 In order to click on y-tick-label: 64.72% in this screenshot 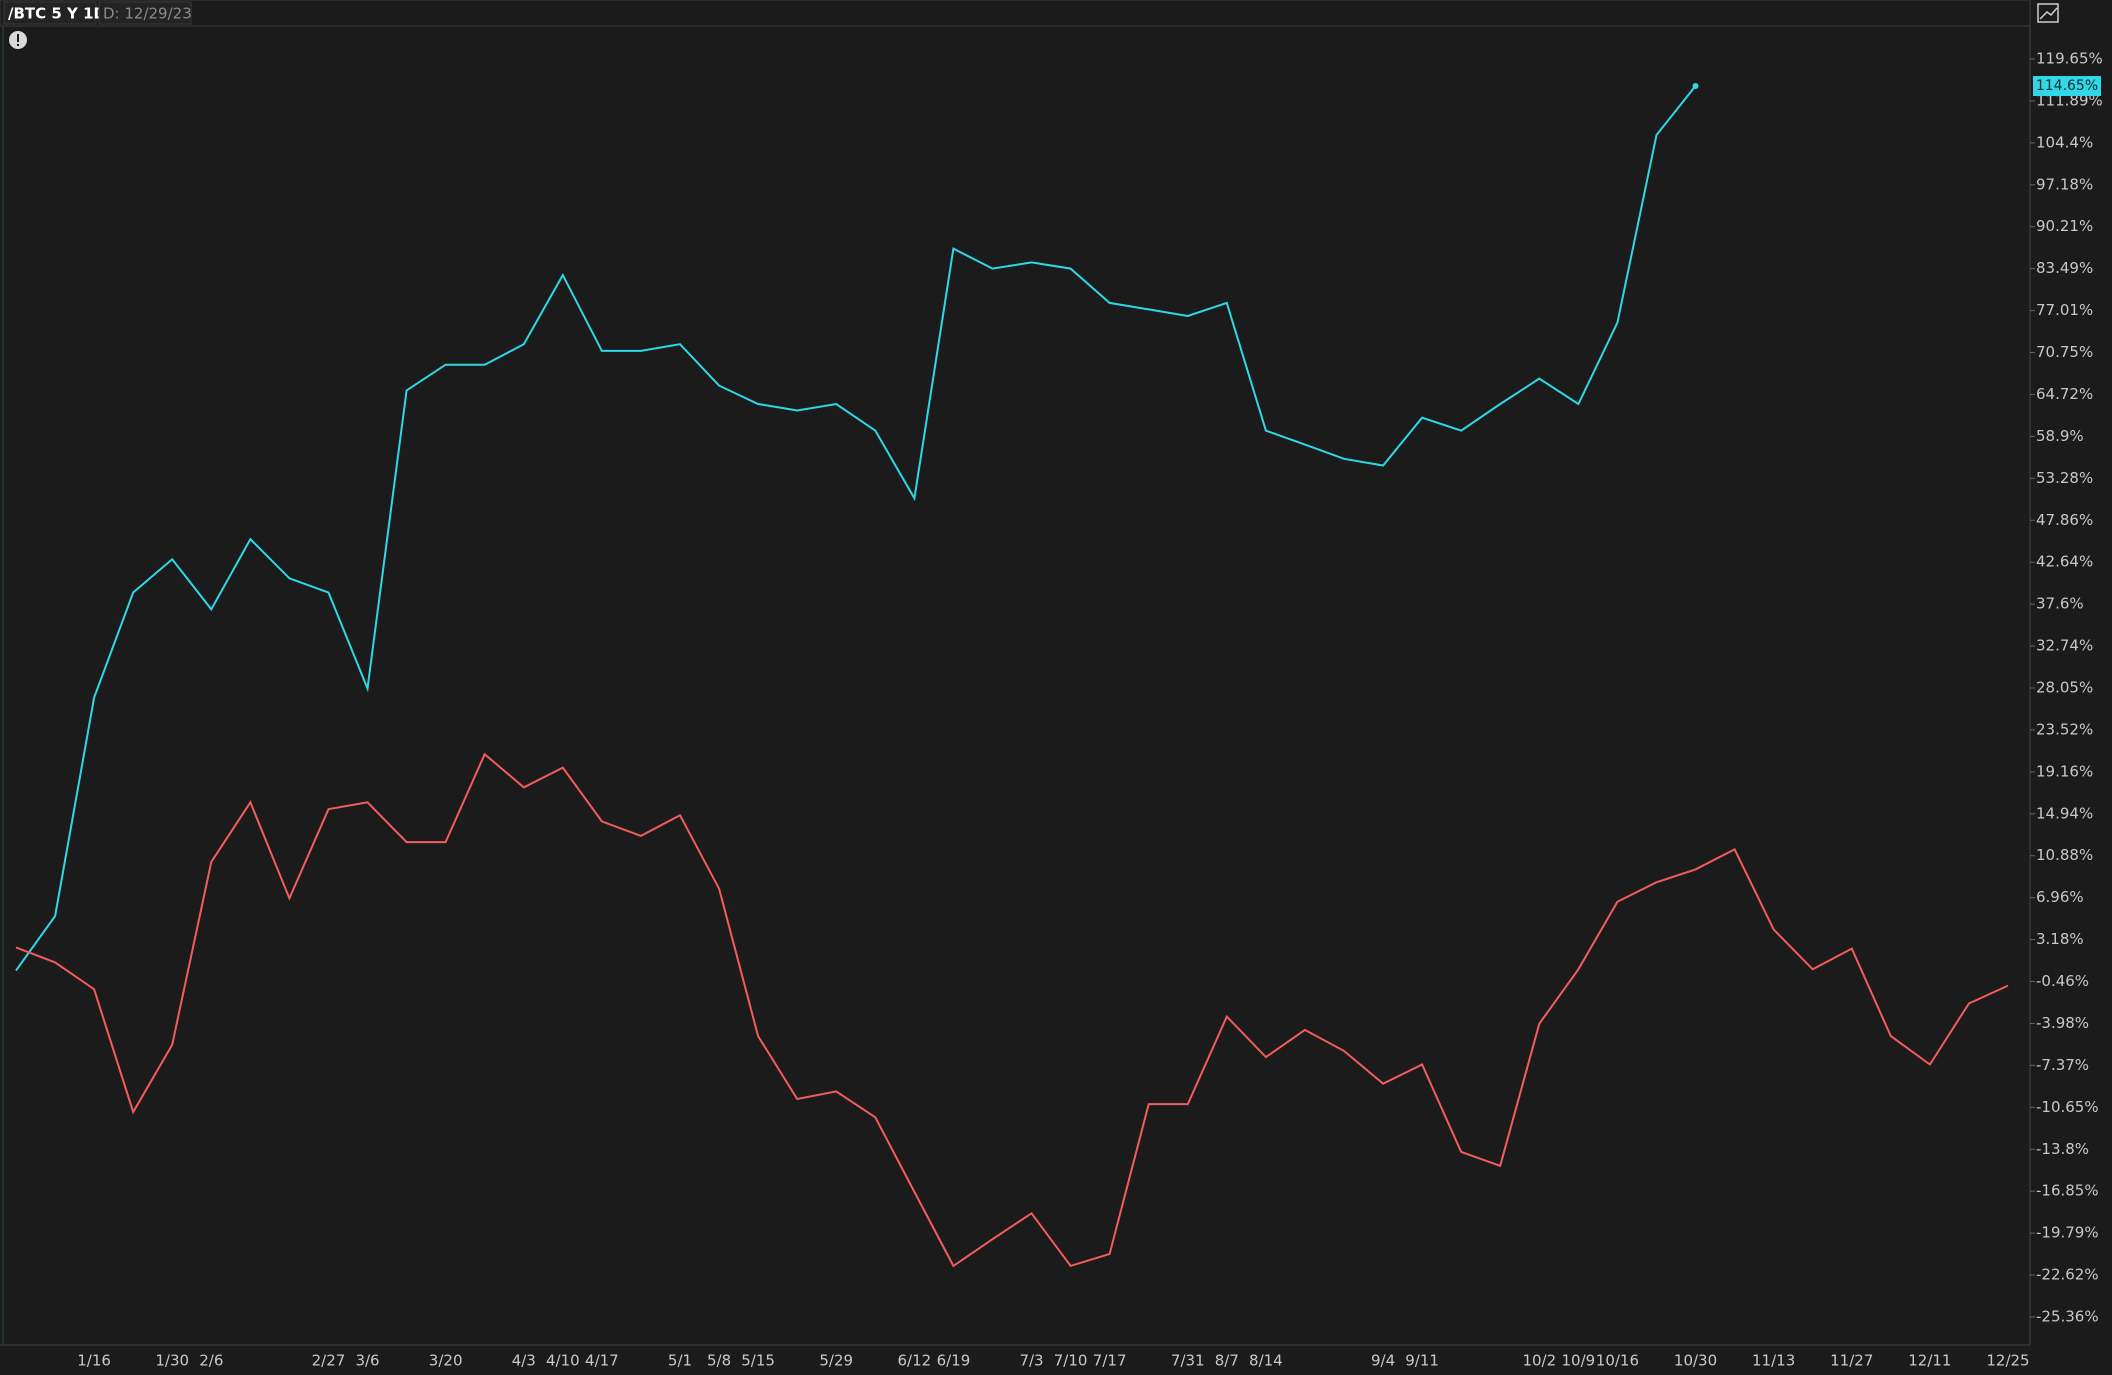, I will do `click(2064, 394)`.